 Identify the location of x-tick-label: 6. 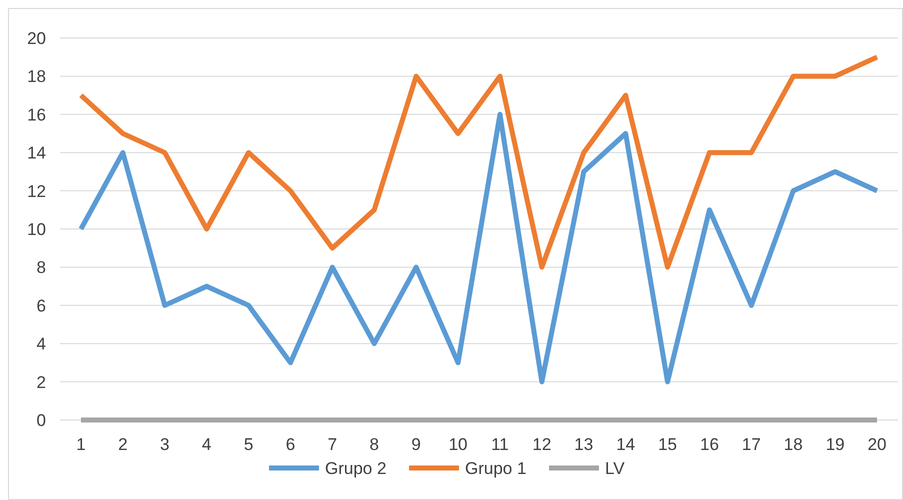
(291, 444).